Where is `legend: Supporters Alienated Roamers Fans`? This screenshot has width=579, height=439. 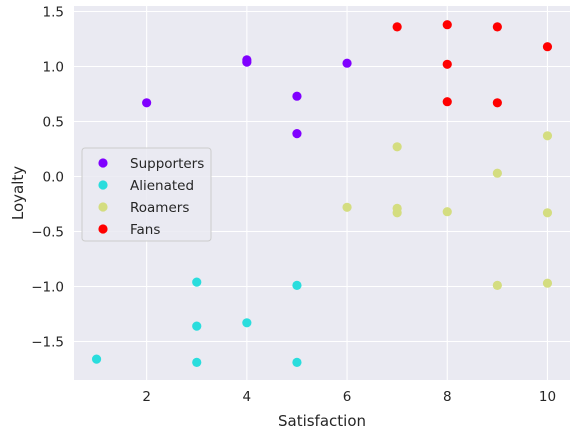 legend: Supporters Alienated Roamers Fans is located at coordinates (146, 194).